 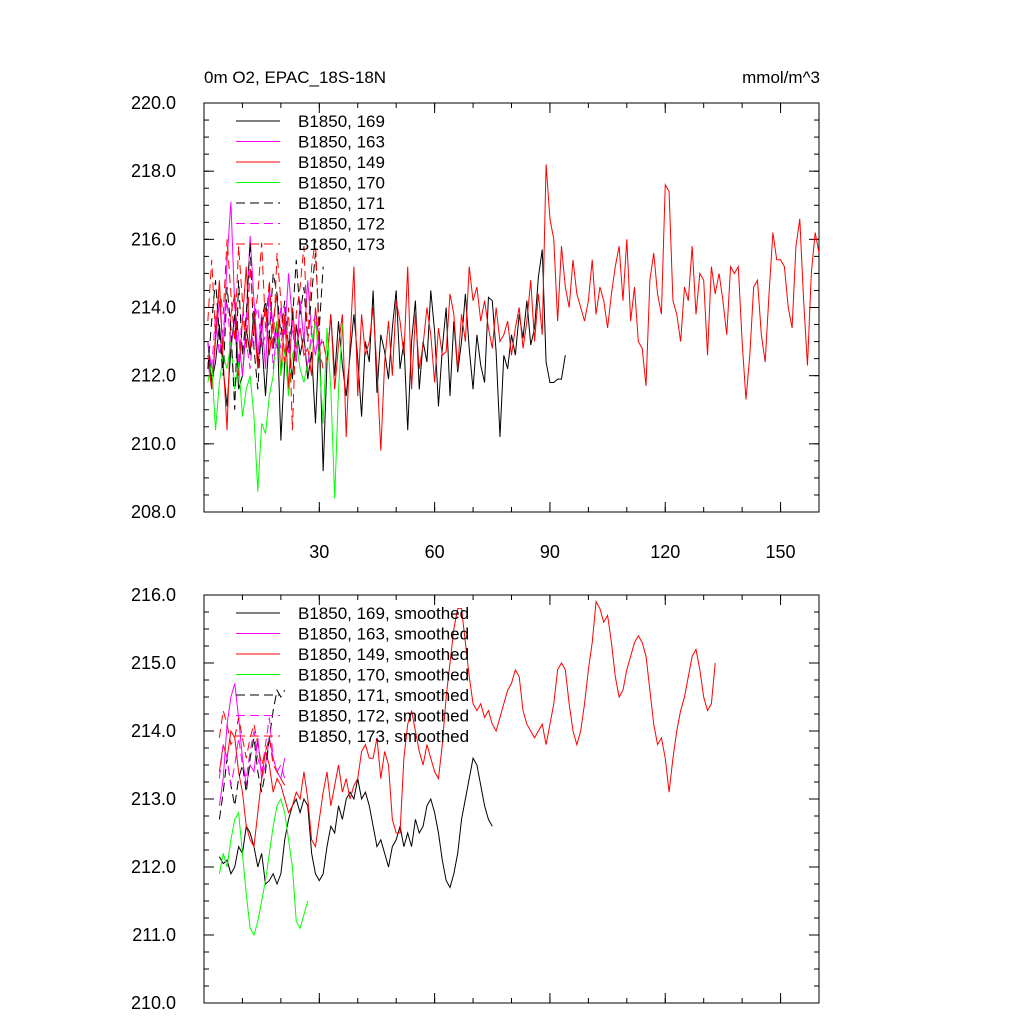 I want to click on legend-label: B1850, 169, smoothed, so click(x=383, y=613).